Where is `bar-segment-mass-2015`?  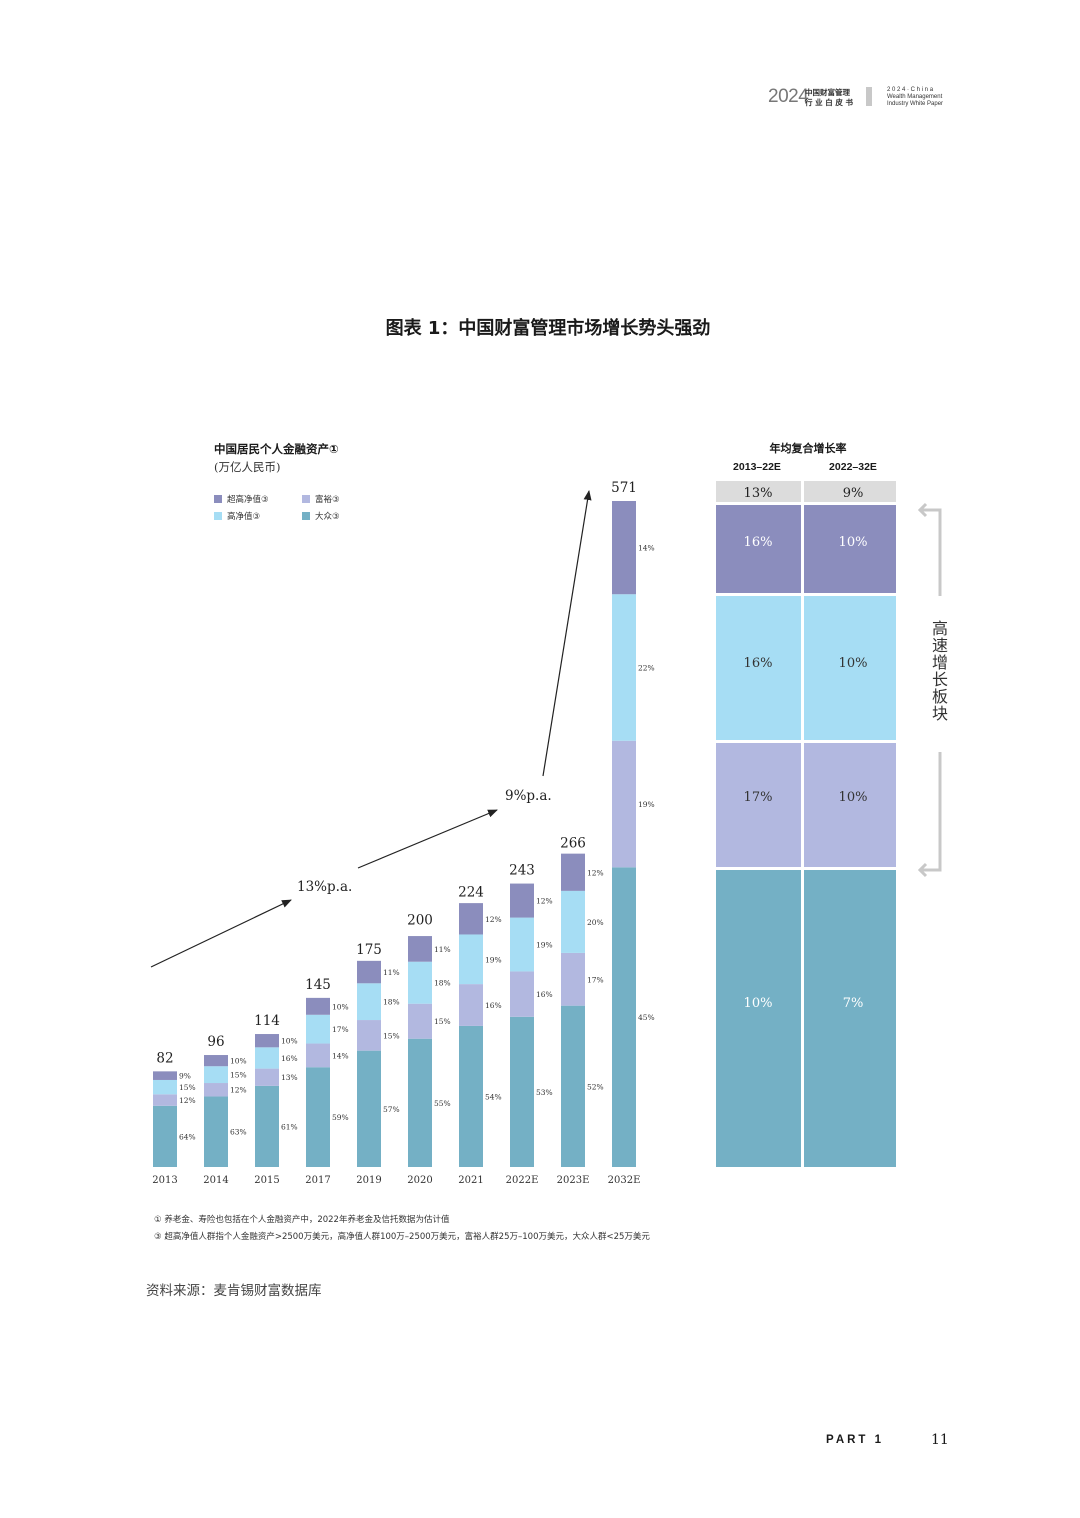 bar-segment-mass-2015 is located at coordinates (267, 1126).